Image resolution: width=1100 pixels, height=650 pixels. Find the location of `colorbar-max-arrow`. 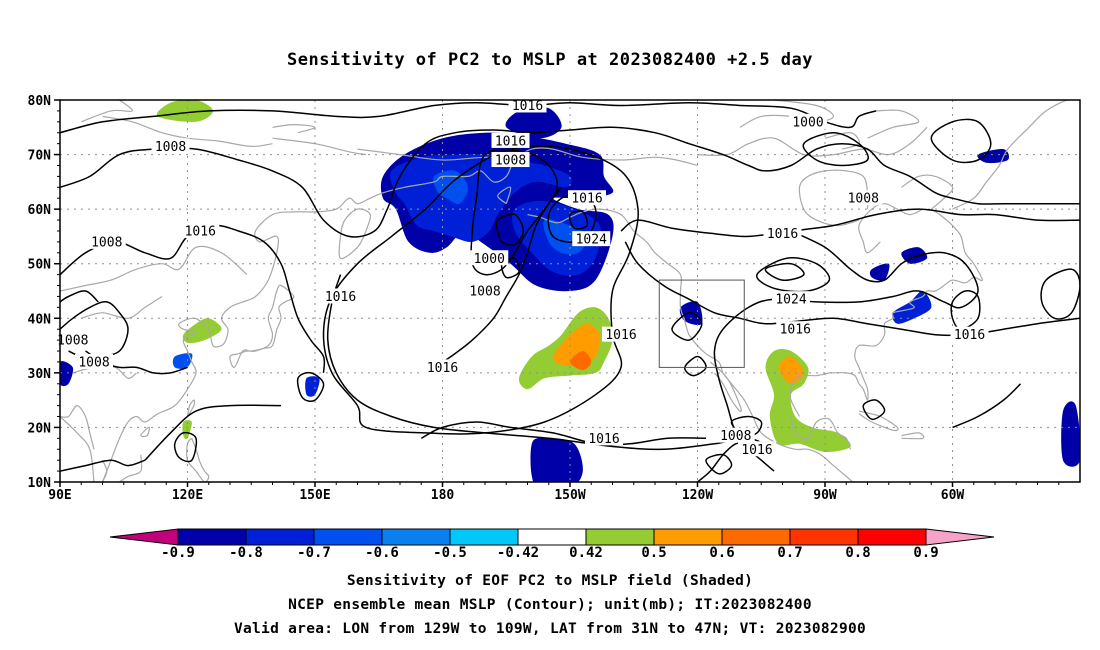

colorbar-max-arrow is located at coordinates (960, 537).